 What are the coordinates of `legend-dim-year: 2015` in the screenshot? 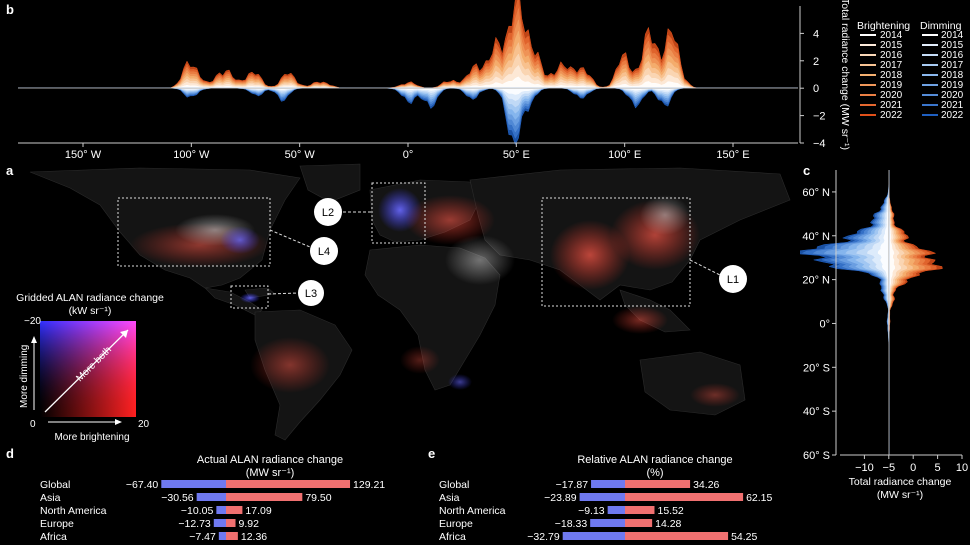 It's located at (952, 45).